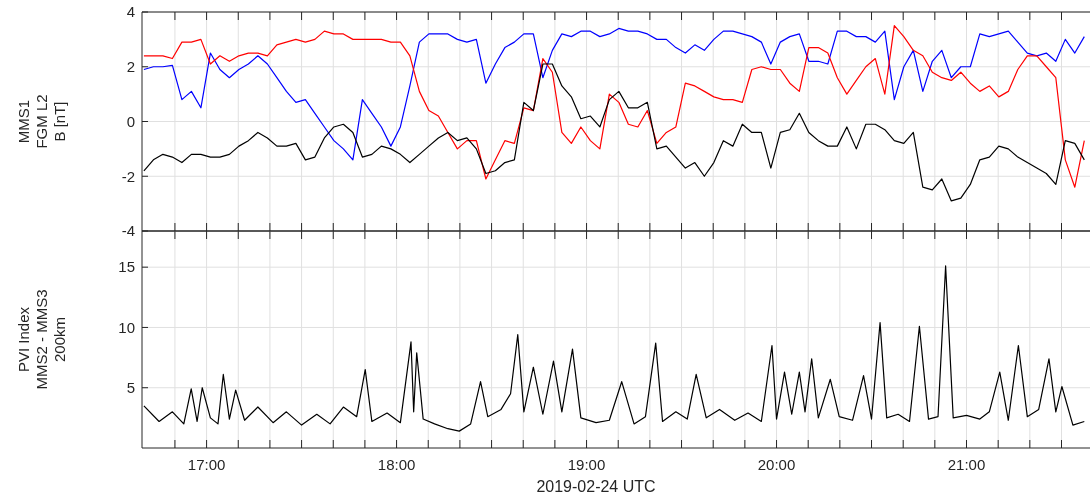 The image size is (1091, 498). Describe the element at coordinates (126, 267) in the screenshot. I see `y-tick-label: 15` at that location.